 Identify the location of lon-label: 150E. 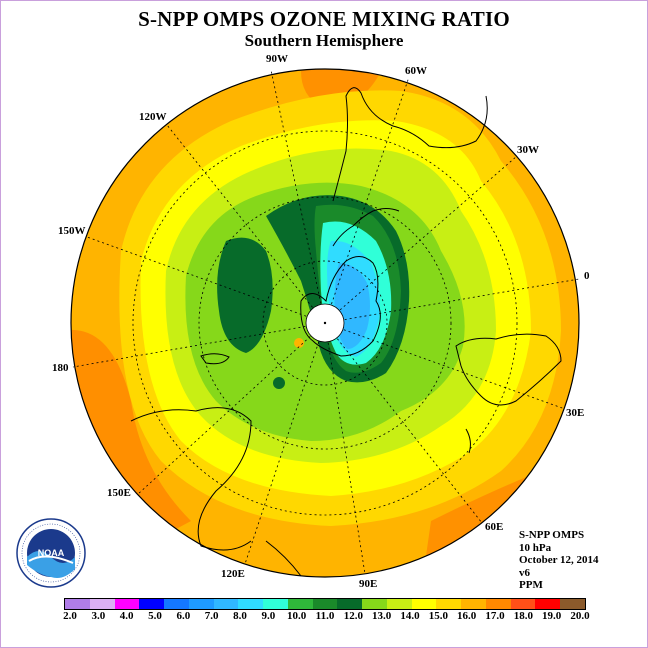
(119, 493).